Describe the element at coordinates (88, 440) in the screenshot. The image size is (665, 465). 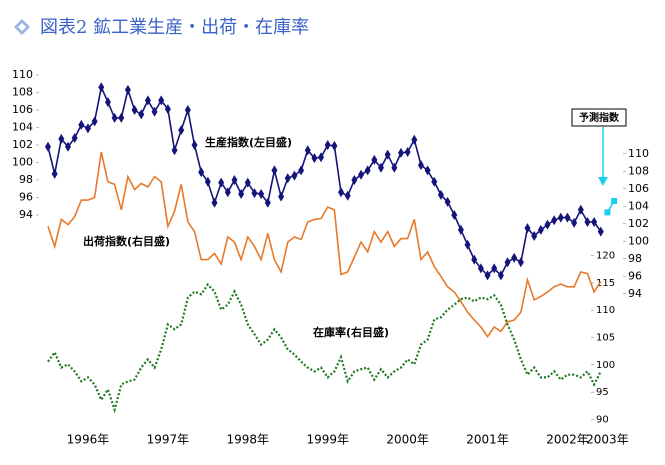
I see `x-tick-label: 1996年` at that location.